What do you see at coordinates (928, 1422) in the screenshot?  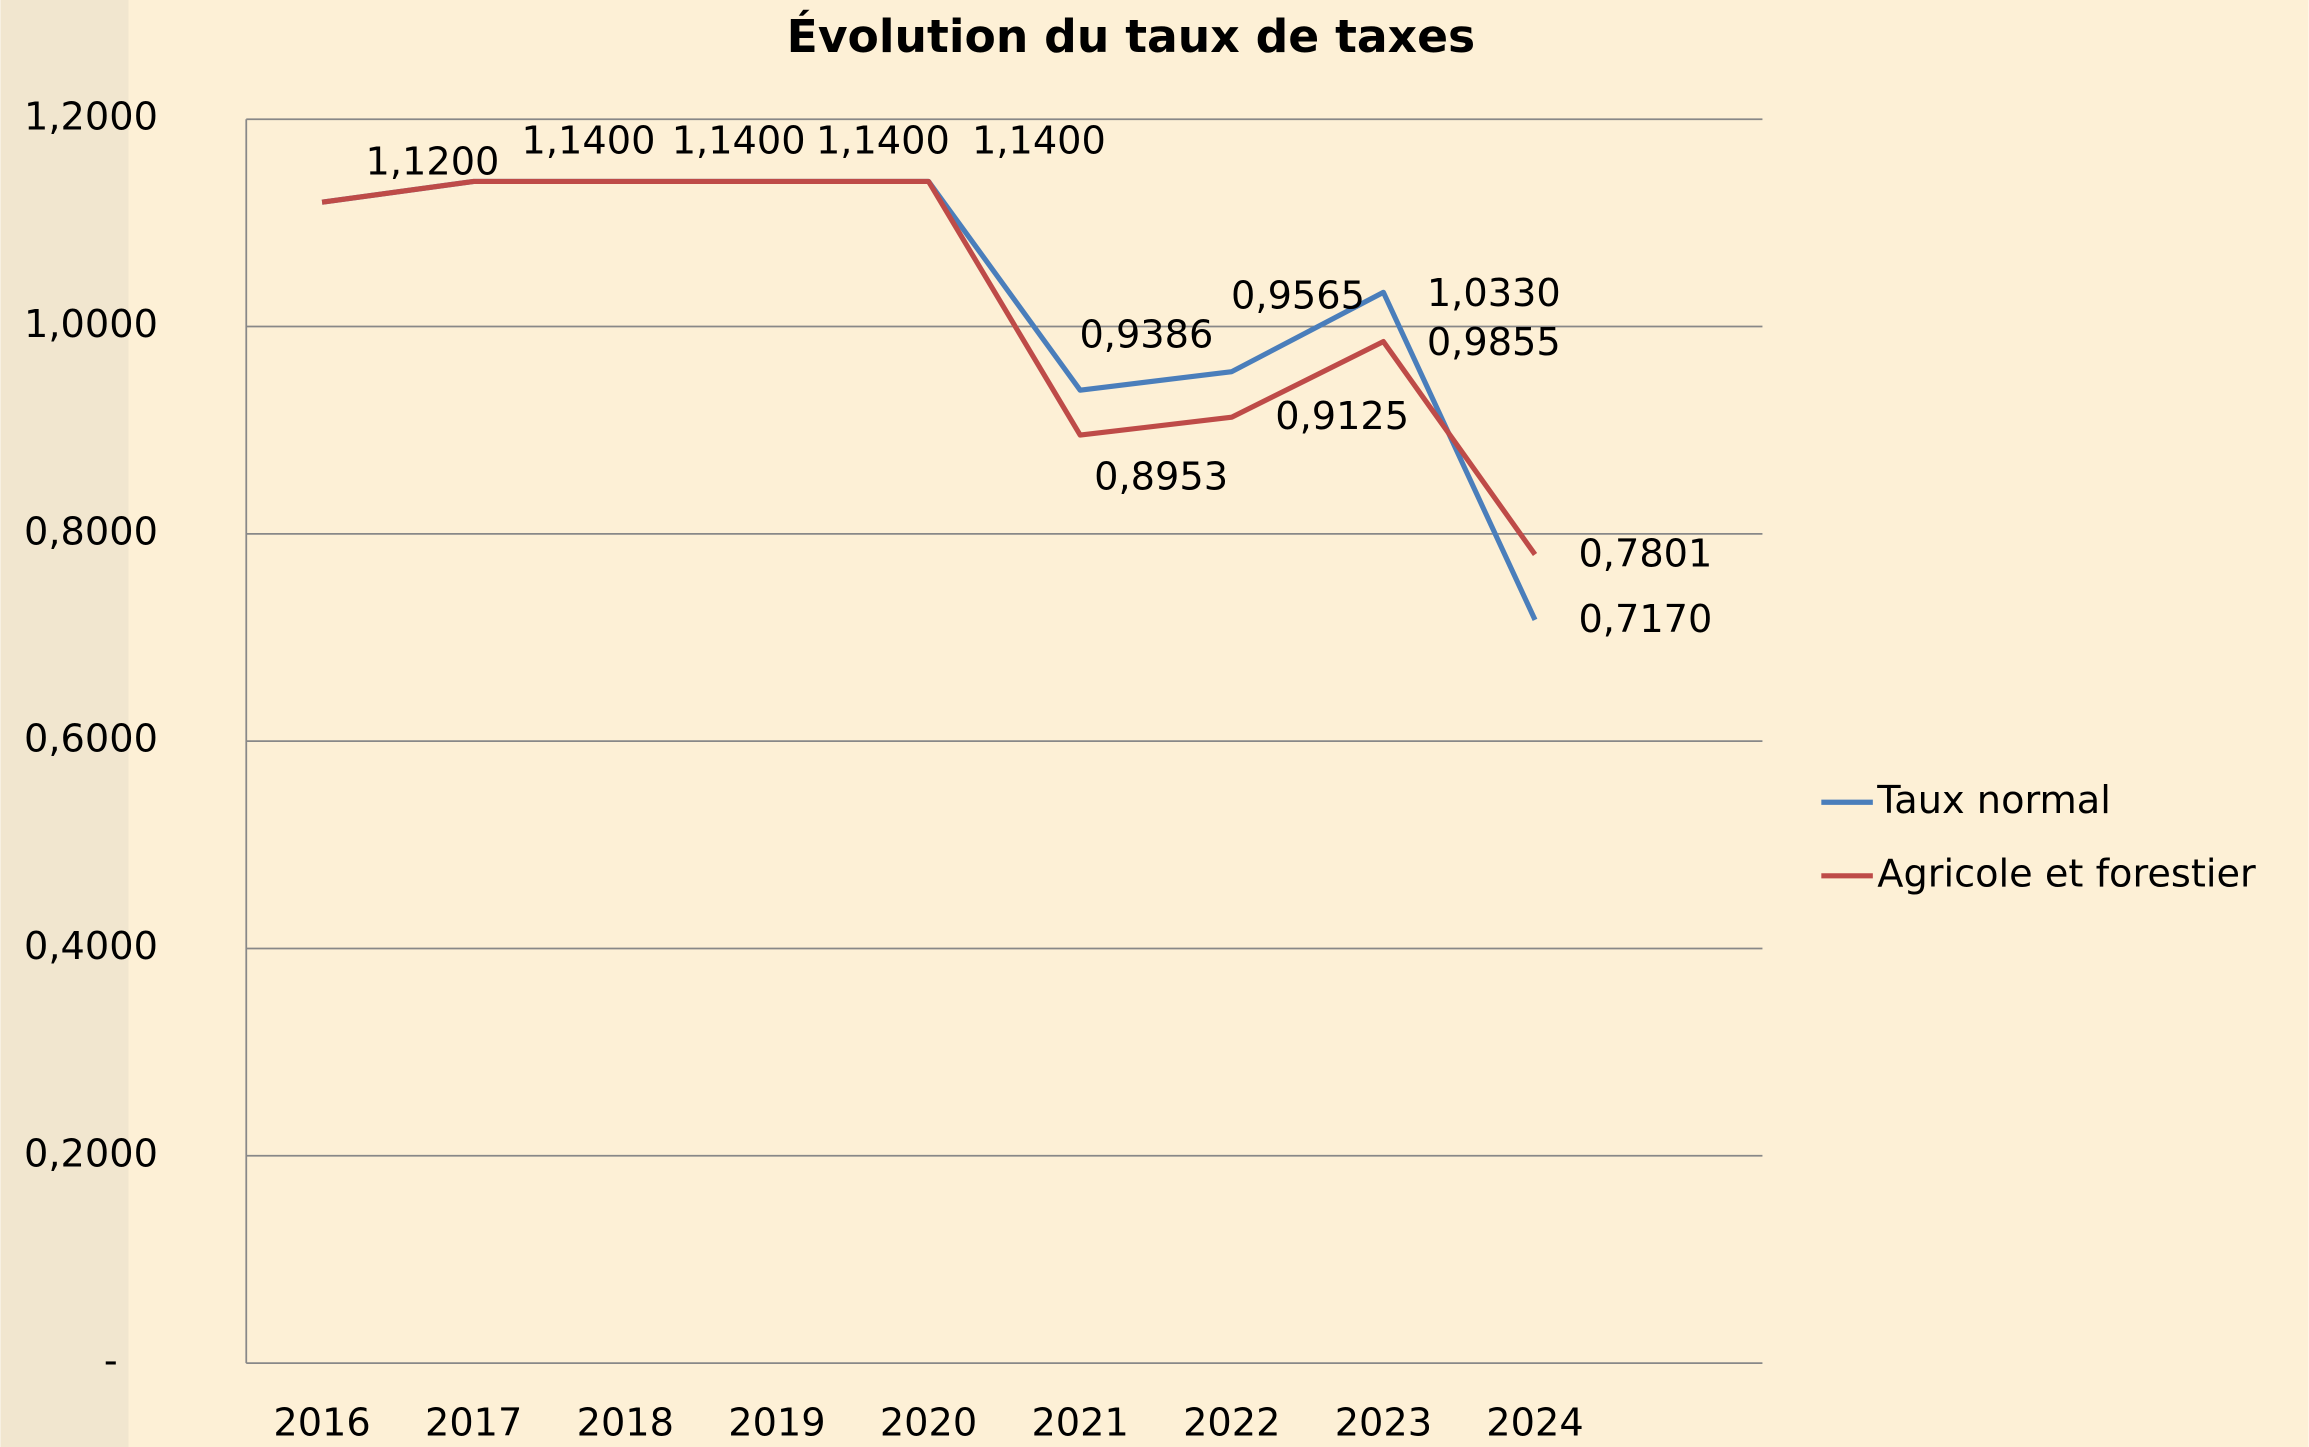 I see `x-tick-label: 2020` at bounding box center [928, 1422].